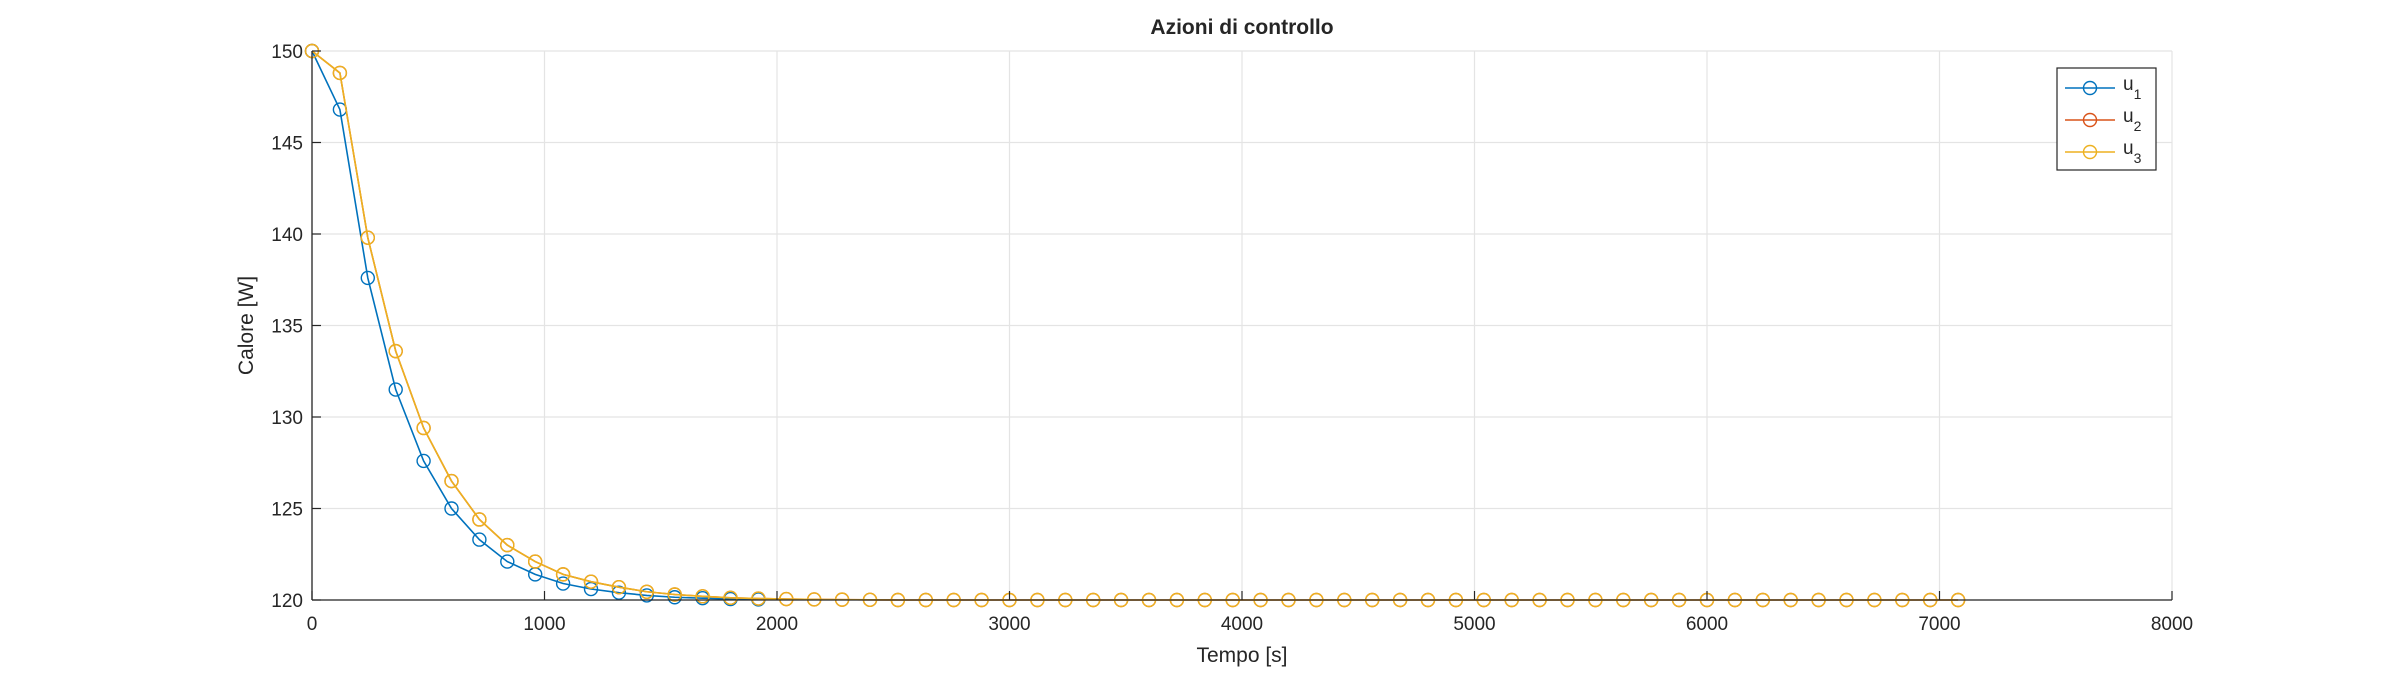  I want to click on x-tick-label: 0, so click(312, 624).